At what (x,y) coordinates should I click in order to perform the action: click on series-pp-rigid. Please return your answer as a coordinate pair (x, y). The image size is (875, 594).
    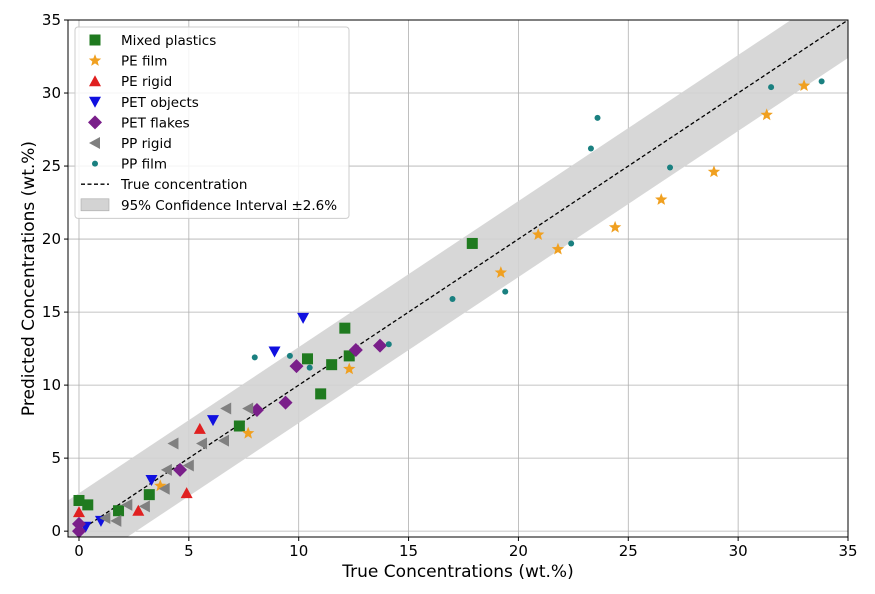
    Looking at the image, I should click on (176, 464).